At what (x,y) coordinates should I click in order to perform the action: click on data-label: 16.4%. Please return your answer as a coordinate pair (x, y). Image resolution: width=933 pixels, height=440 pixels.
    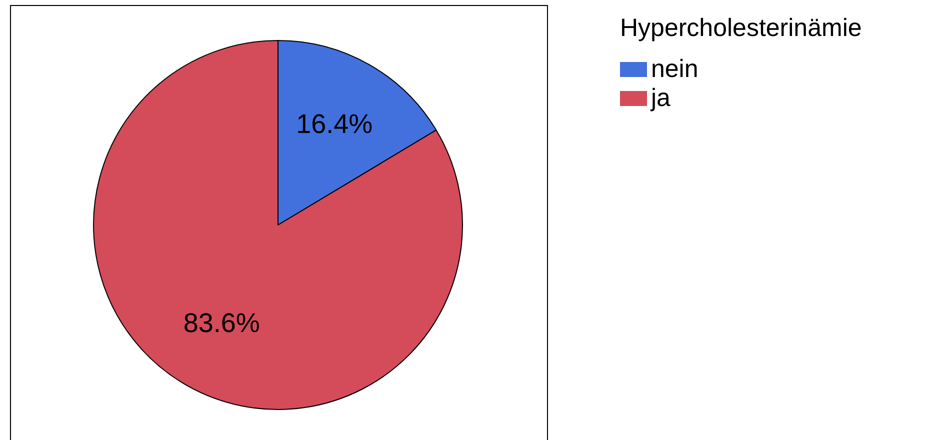
    Looking at the image, I should click on (334, 123).